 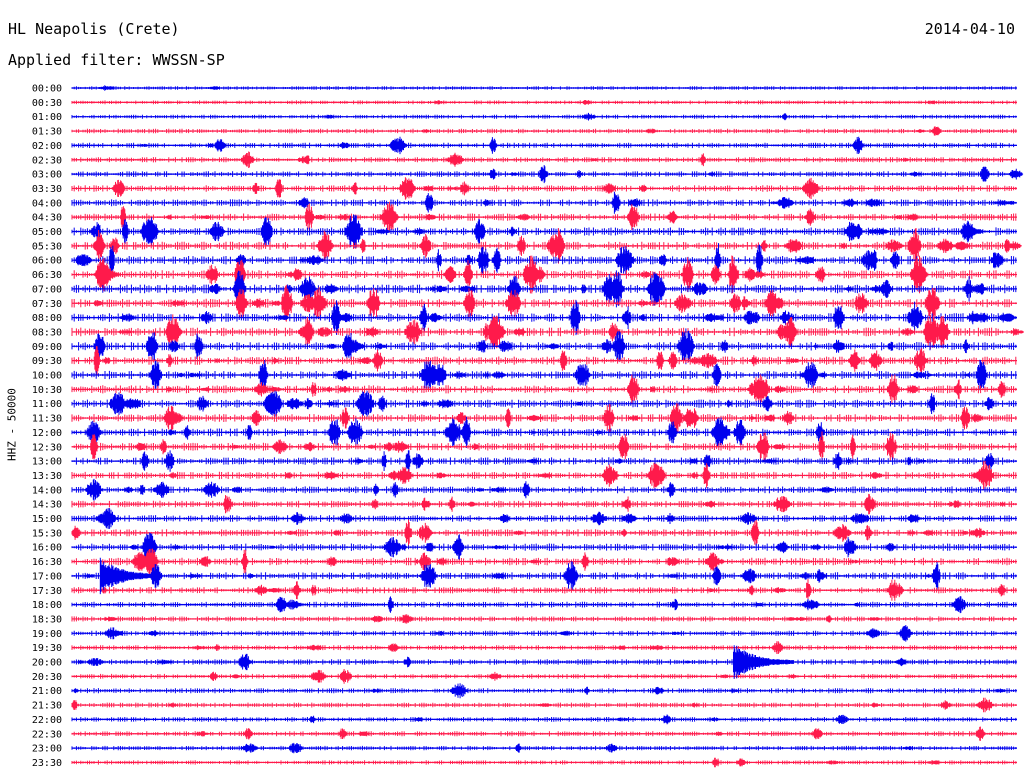 I want to click on time-tick-label: 23:30, so click(x=47, y=763).